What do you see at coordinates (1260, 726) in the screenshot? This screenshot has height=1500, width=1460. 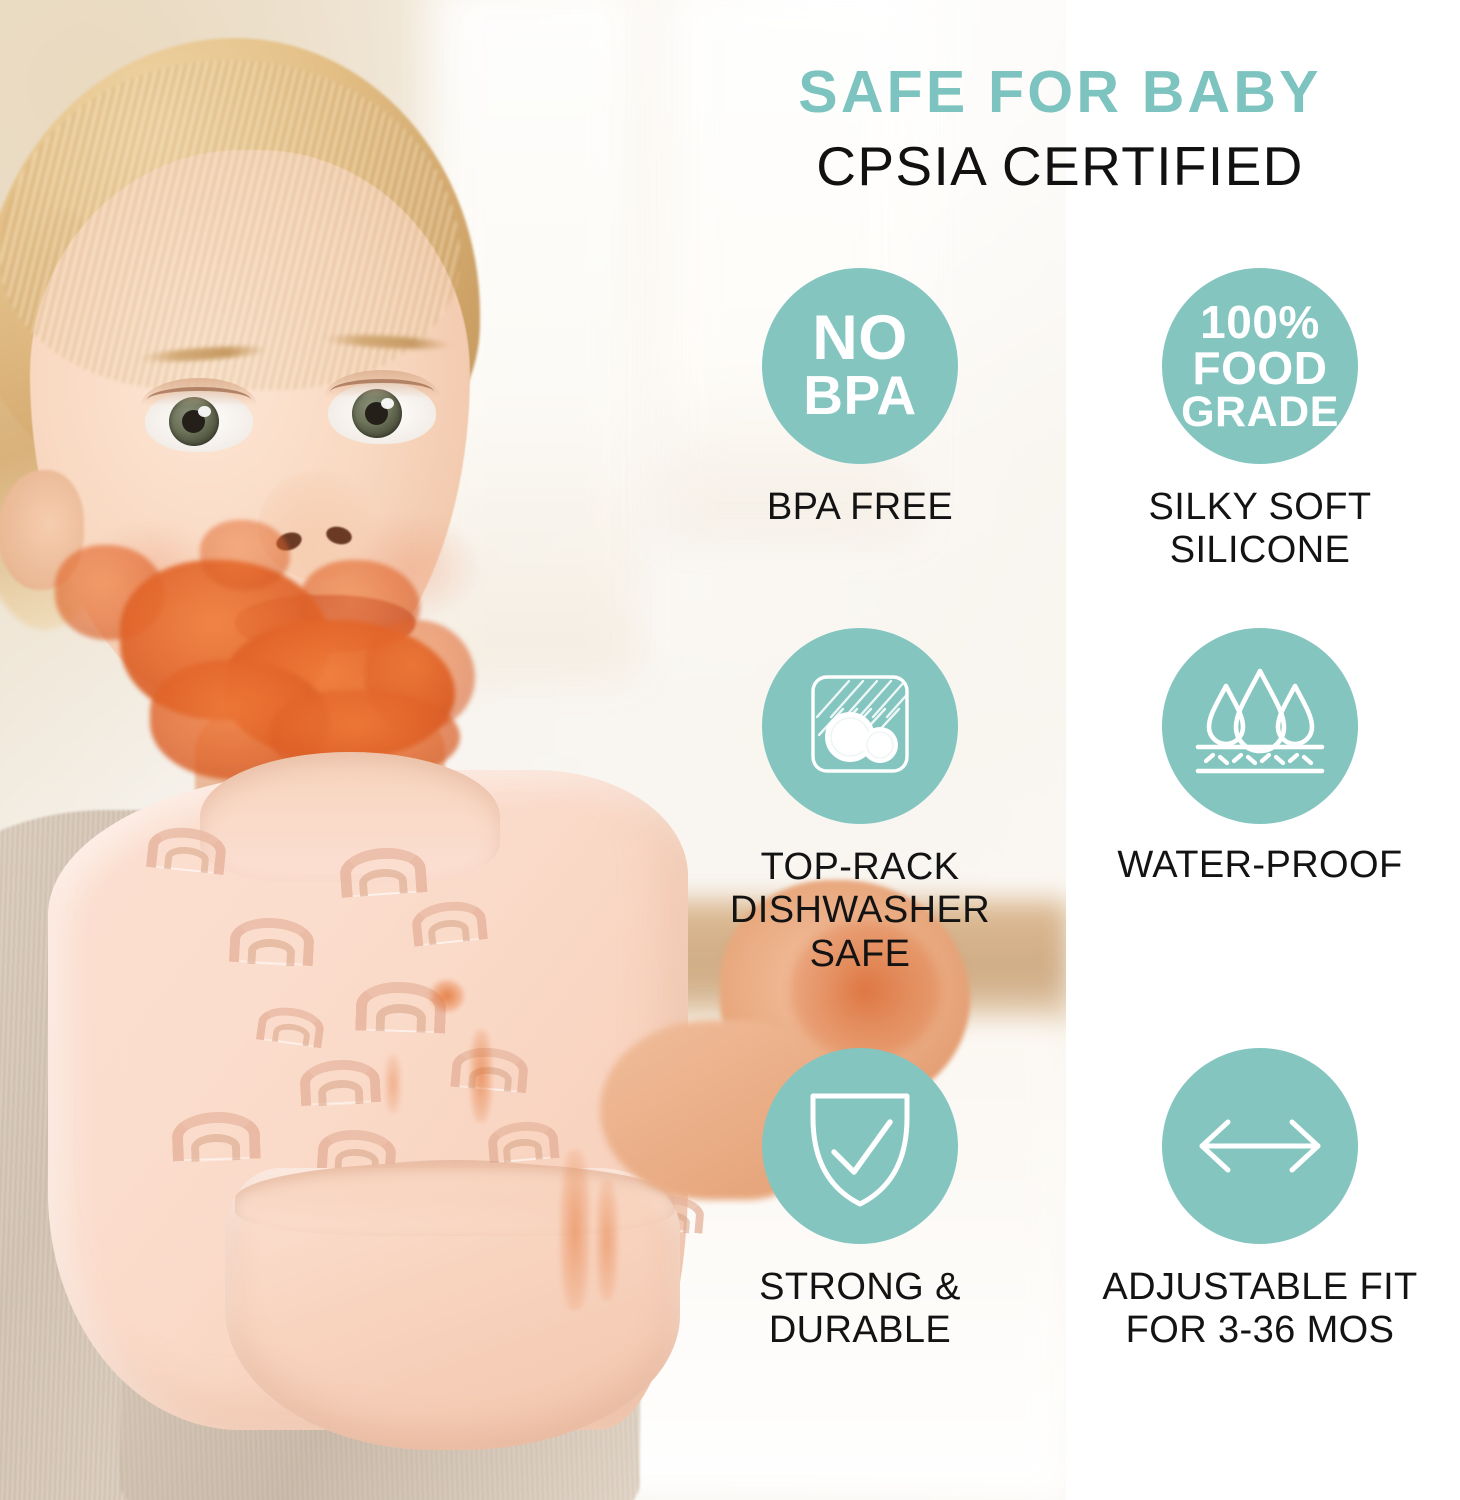 I see `water-droplets-icon` at bounding box center [1260, 726].